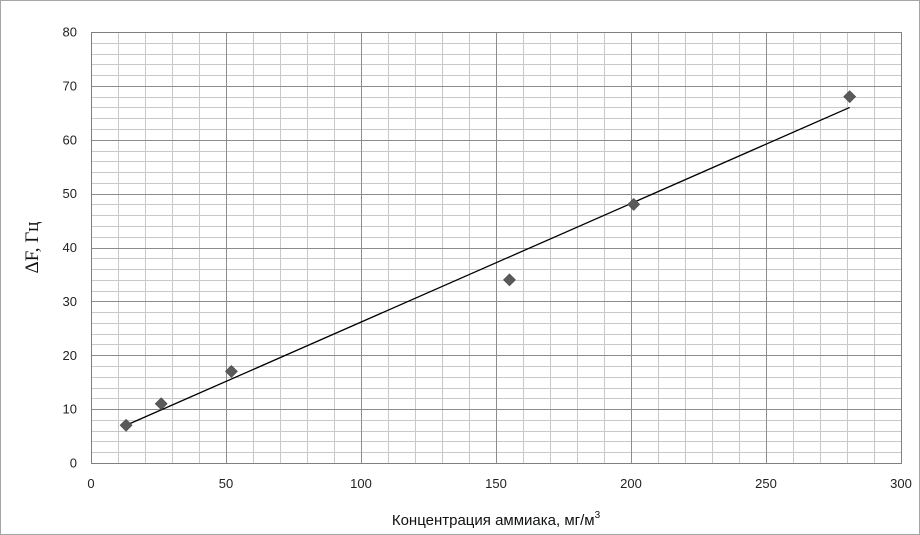 This screenshot has height=535, width=920. I want to click on y-tick-label: 10, so click(70, 409).